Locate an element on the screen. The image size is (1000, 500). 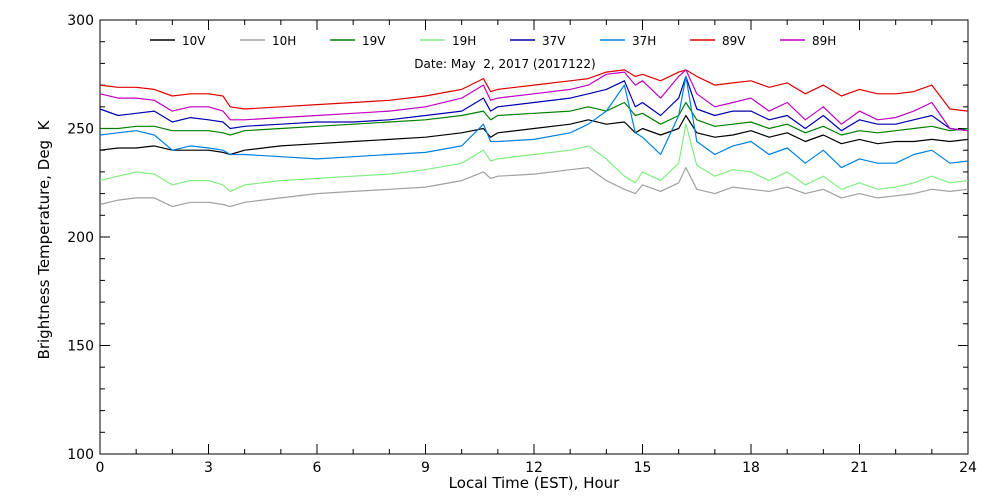
series-line-89h is located at coordinates (534, 100).